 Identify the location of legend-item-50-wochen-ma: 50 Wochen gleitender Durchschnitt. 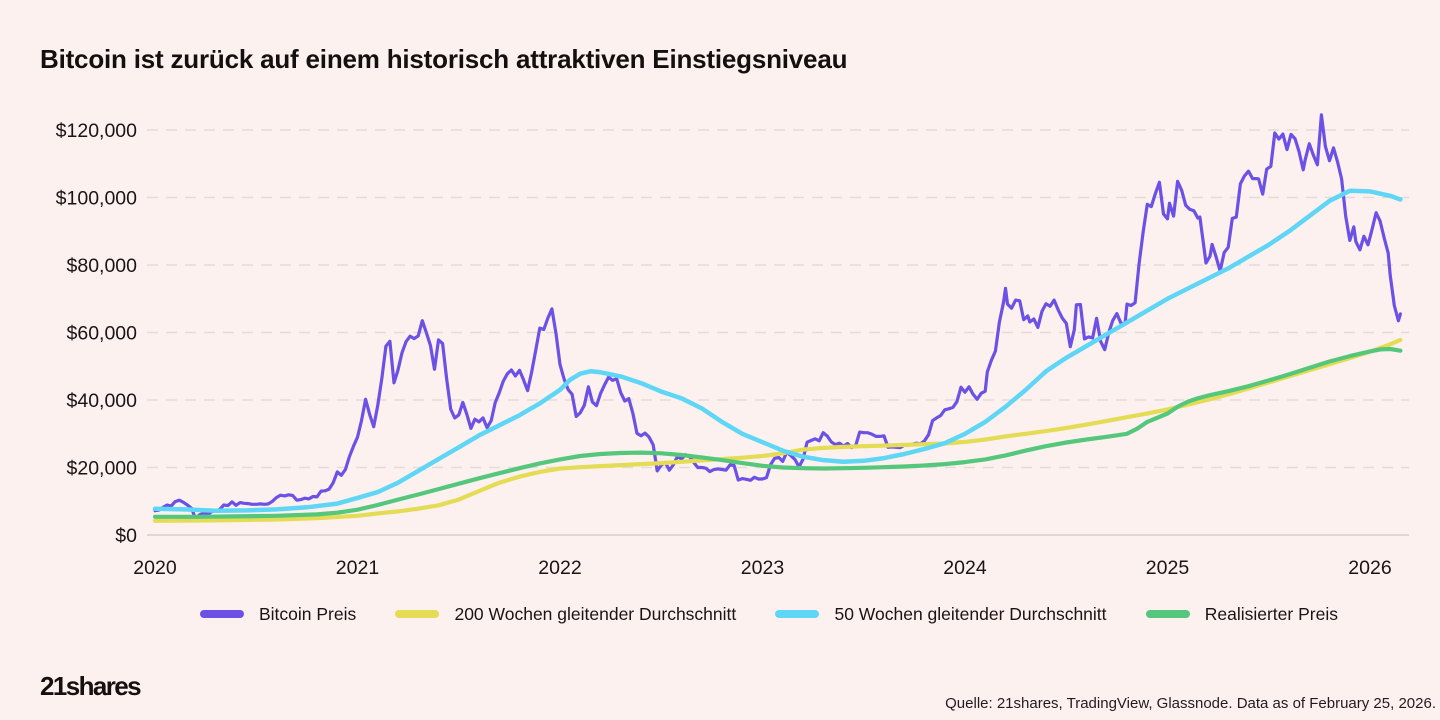
(941, 614).